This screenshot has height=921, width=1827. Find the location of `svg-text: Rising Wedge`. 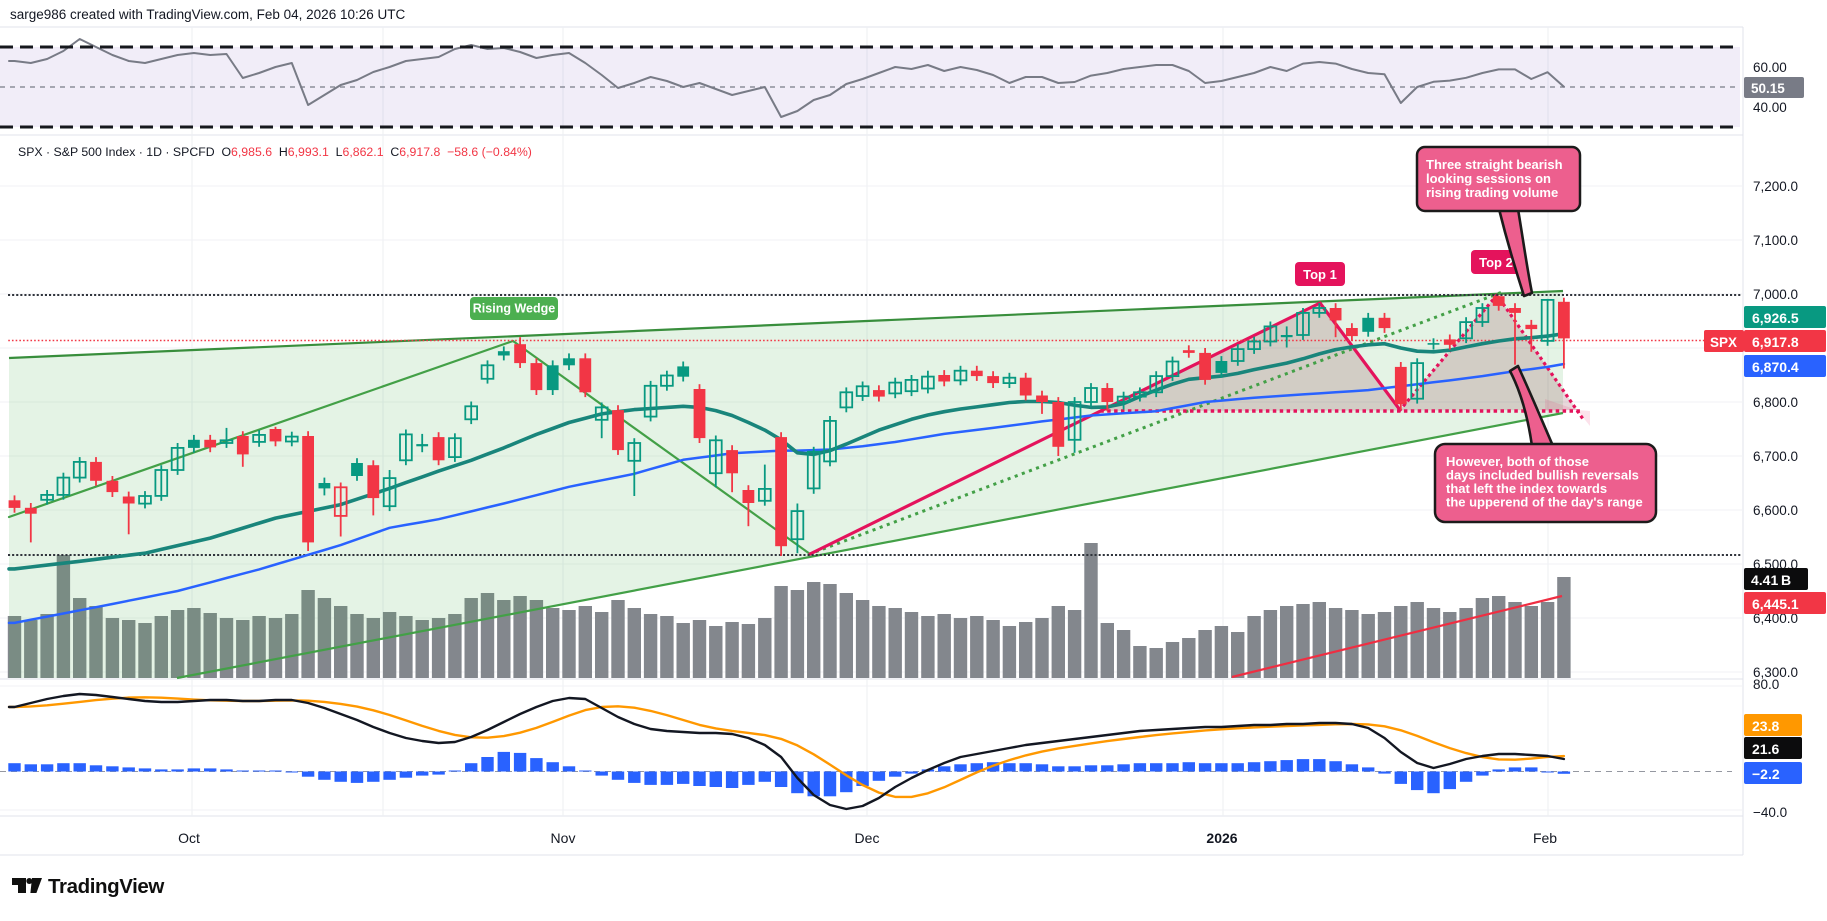

svg-text: Rising Wedge is located at coordinates (514, 309).